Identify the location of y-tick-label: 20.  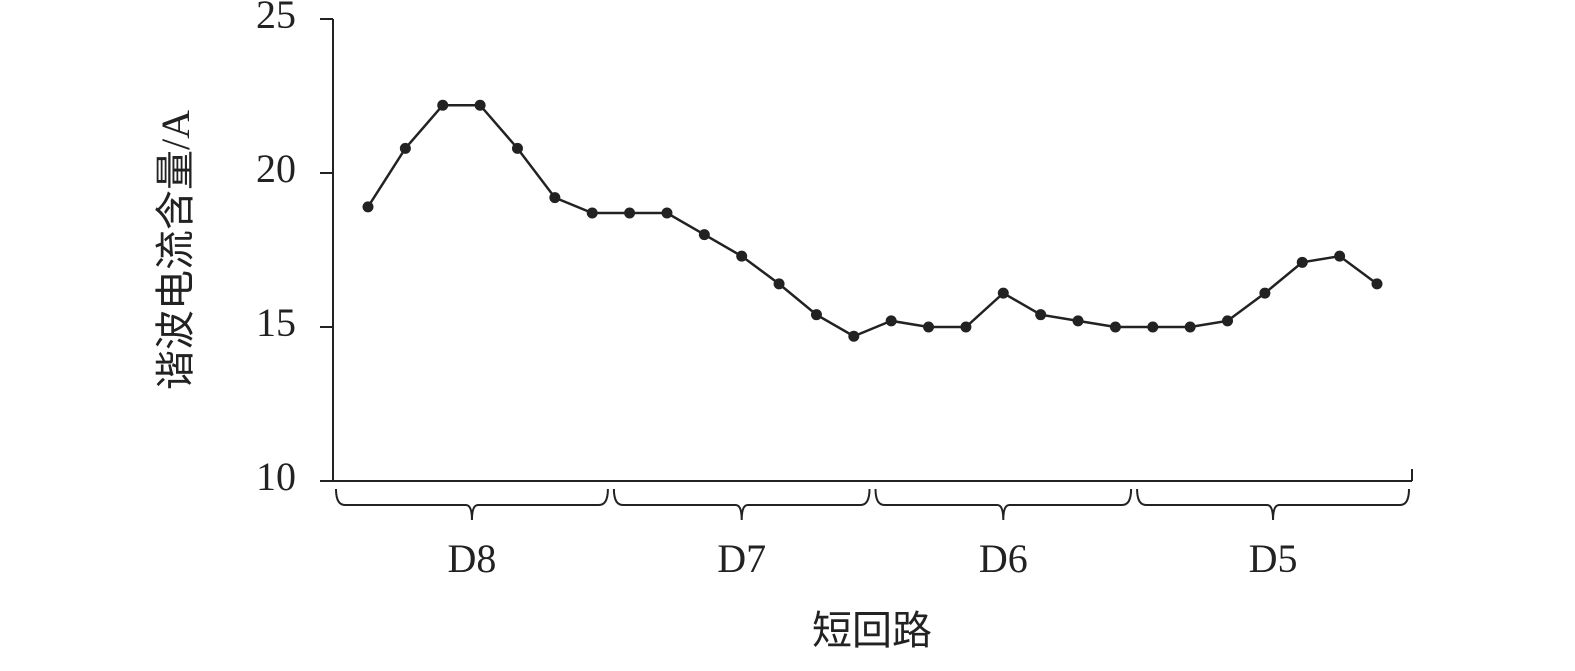
(276, 168).